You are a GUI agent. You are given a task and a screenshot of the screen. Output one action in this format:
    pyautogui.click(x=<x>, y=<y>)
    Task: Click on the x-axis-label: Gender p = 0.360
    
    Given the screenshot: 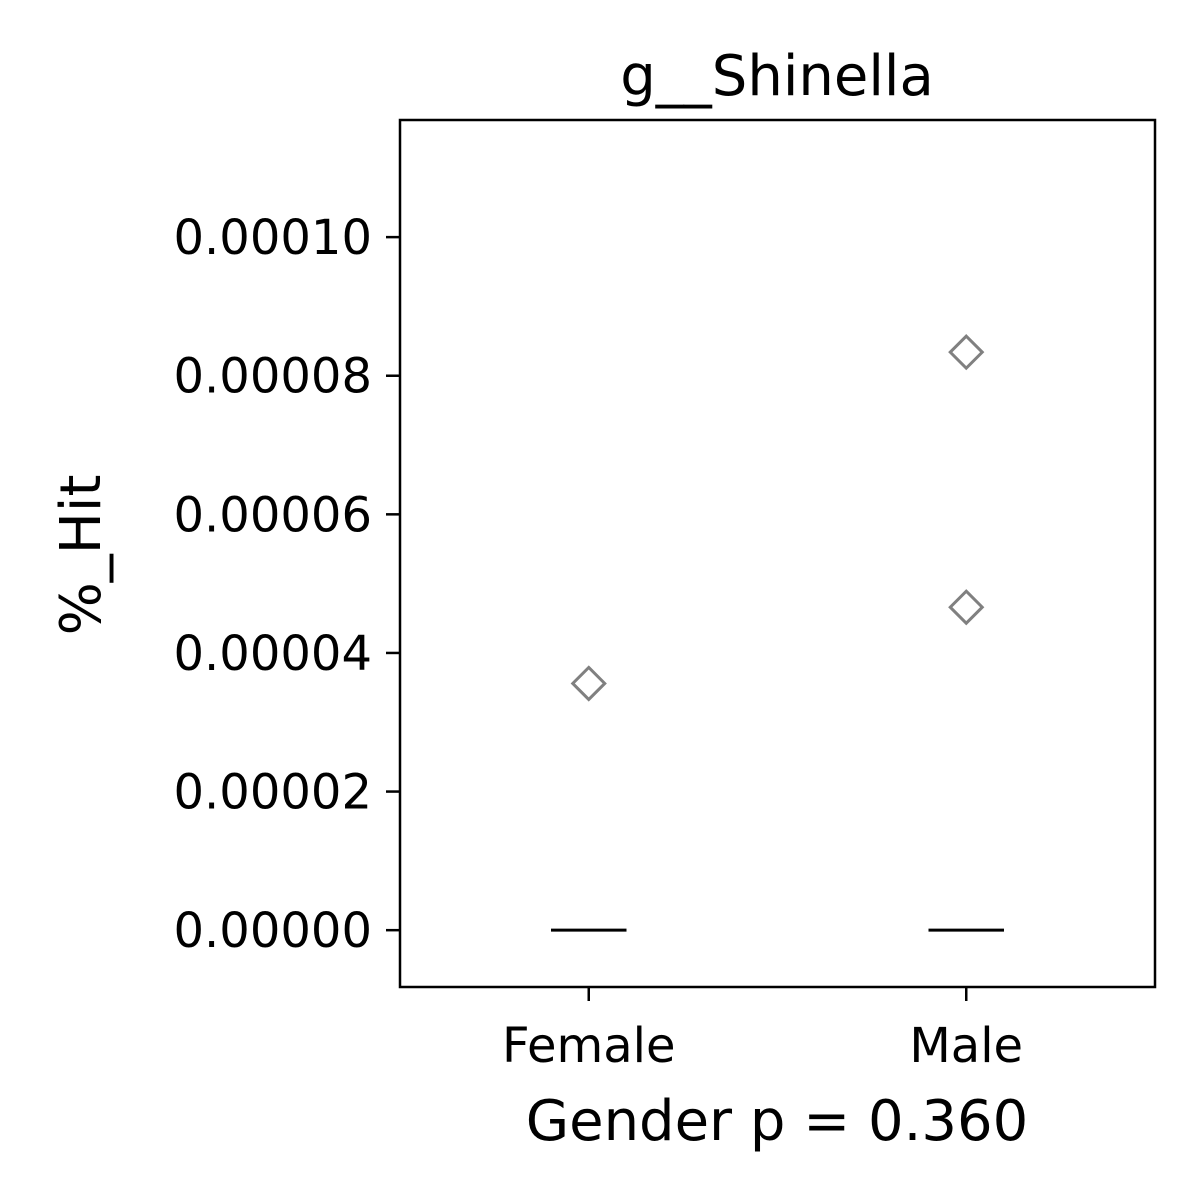 What is the action you would take?
    pyautogui.click(x=777, y=1121)
    